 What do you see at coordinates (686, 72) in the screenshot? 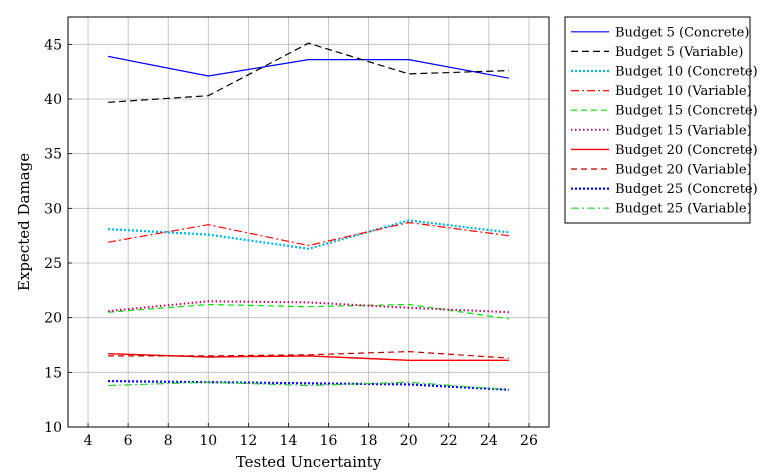
I see `legend-label: Budget 10 (Concrete)` at bounding box center [686, 72].